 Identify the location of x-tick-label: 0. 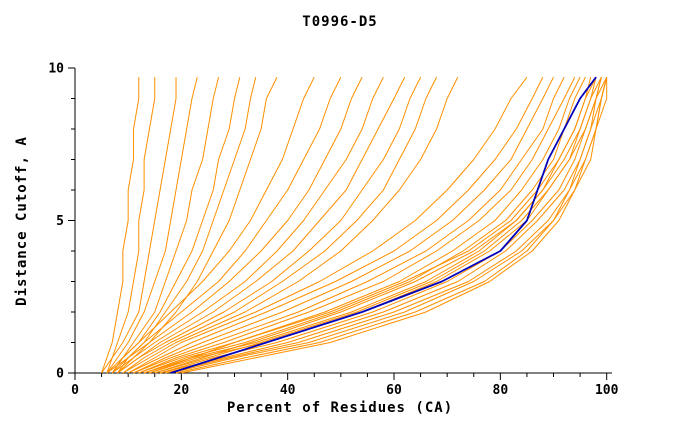
(75, 390).